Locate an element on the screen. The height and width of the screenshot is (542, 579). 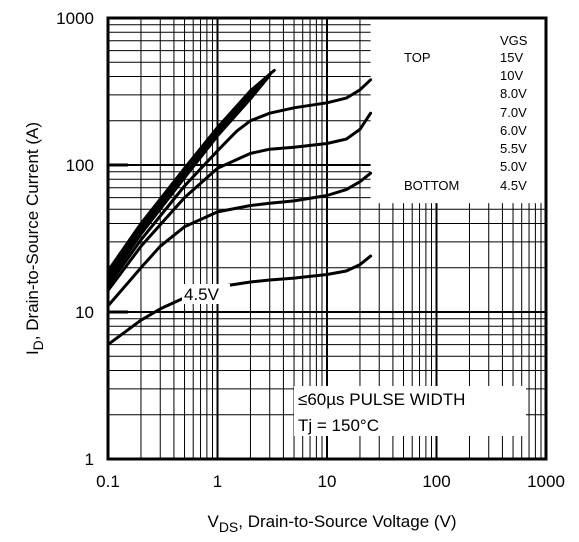
series-line-15v is located at coordinates (191, 170).